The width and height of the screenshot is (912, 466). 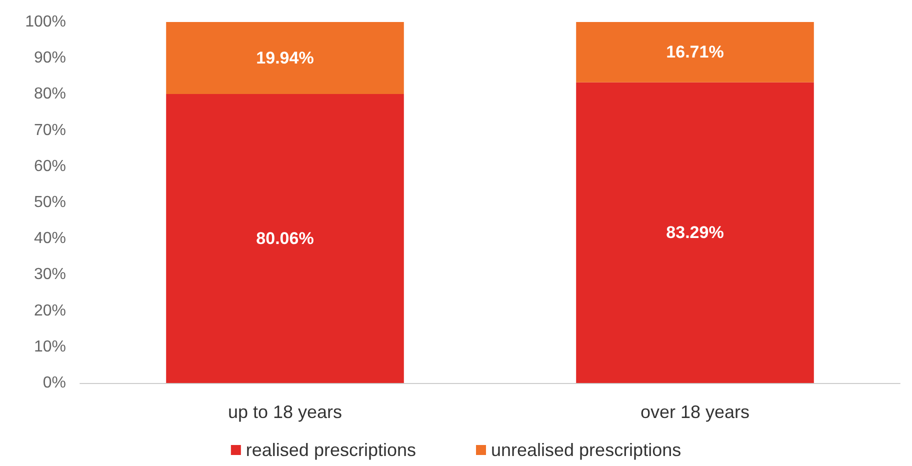 I want to click on y-tick-label: 90%, so click(x=50, y=58).